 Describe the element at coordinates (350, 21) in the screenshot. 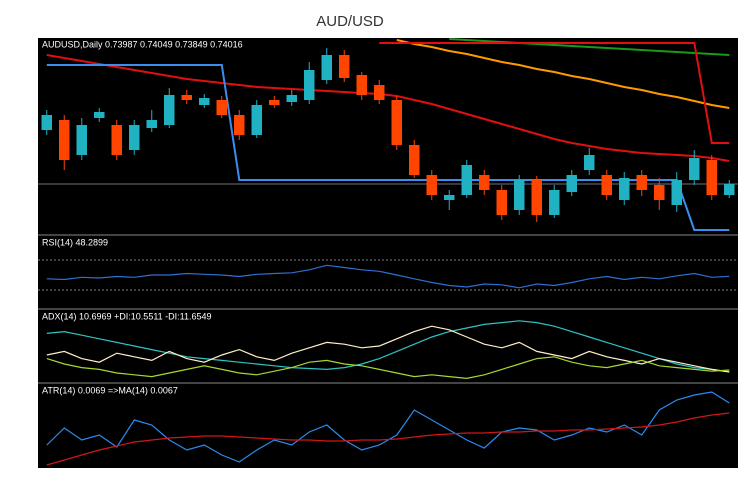

I see `chart-title: AUD/USD` at that location.